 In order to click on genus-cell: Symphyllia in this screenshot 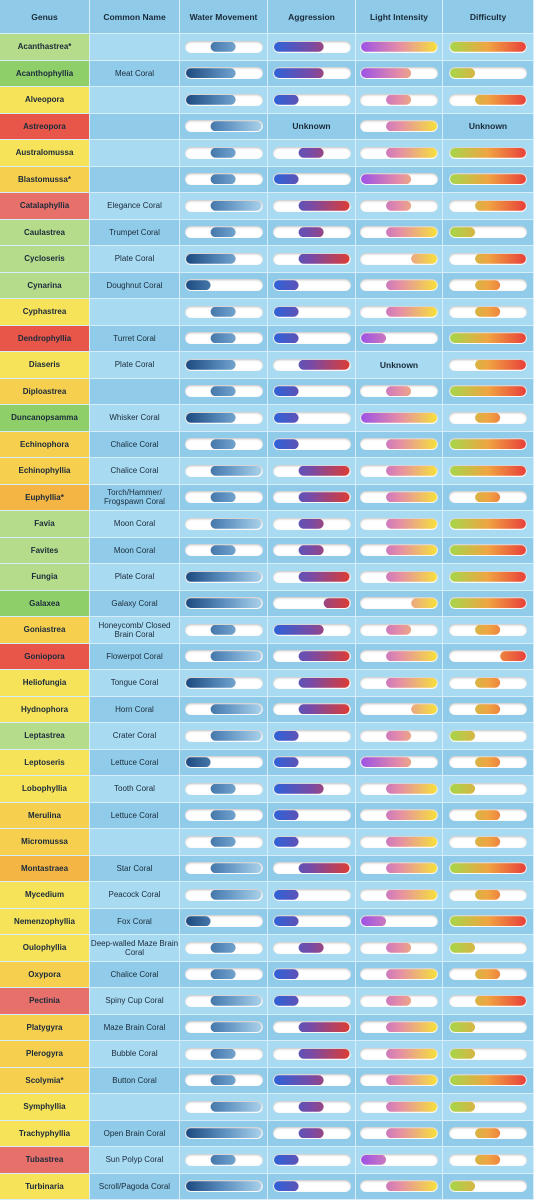, I will do `click(45, 1107)`.